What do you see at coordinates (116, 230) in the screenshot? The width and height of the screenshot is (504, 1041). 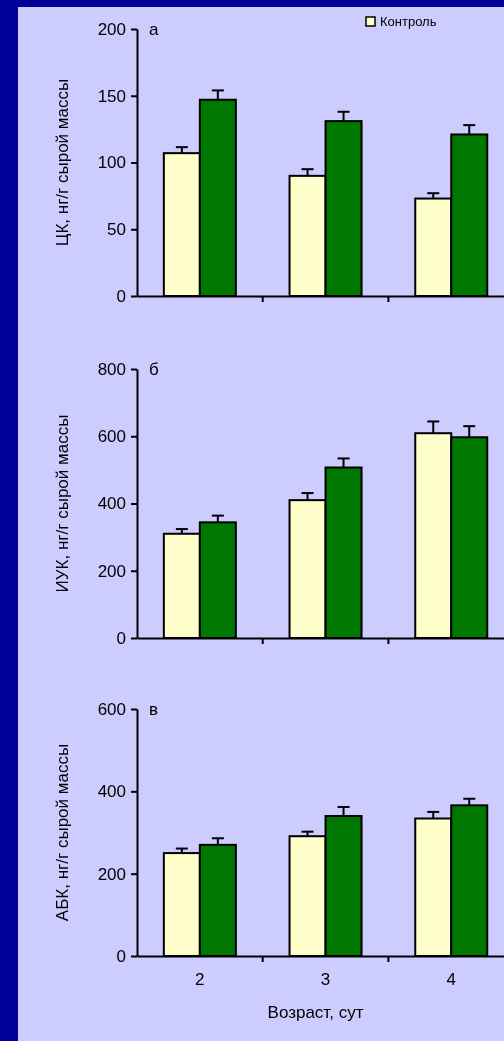 I see `y-tick-label: 50` at bounding box center [116, 230].